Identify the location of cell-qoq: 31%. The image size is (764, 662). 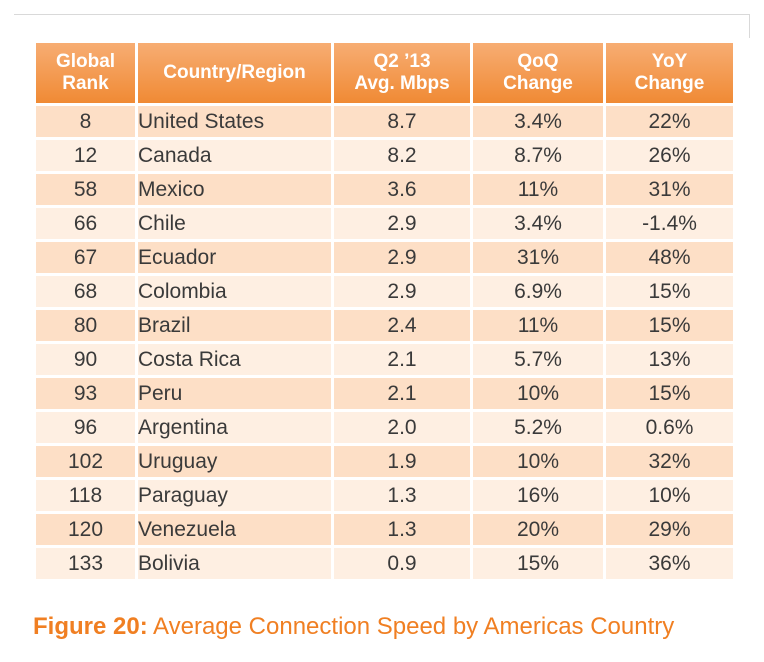
(538, 257).